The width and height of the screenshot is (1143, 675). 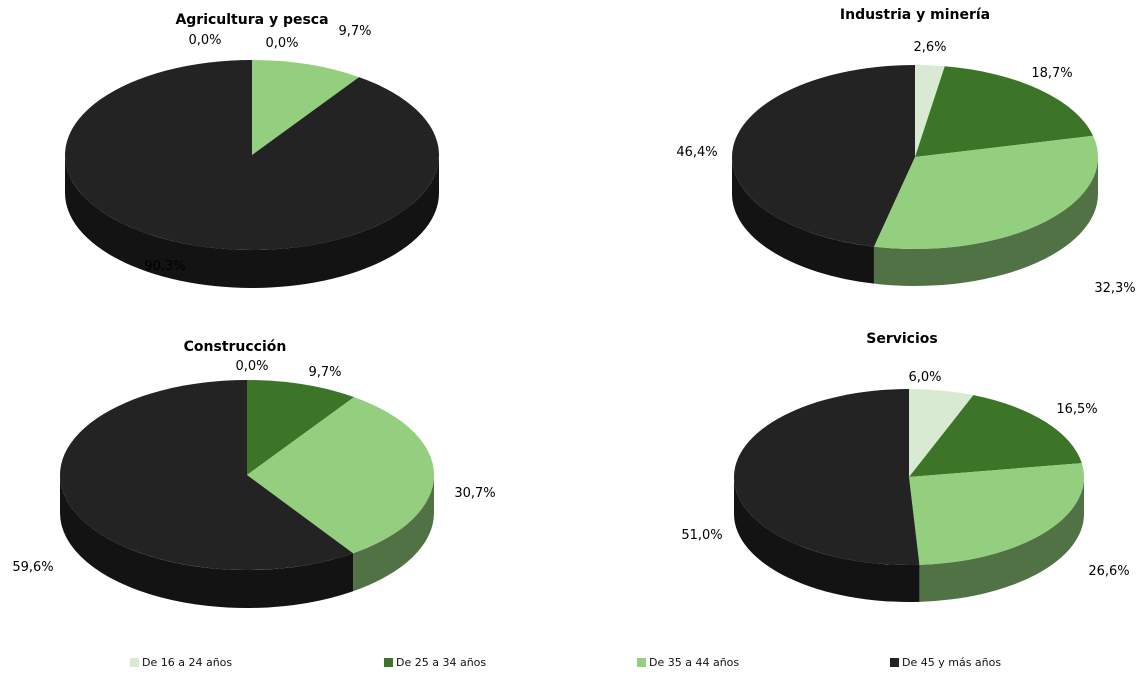 I want to click on data-label-age-16-24: 6,0%, so click(x=924, y=377).